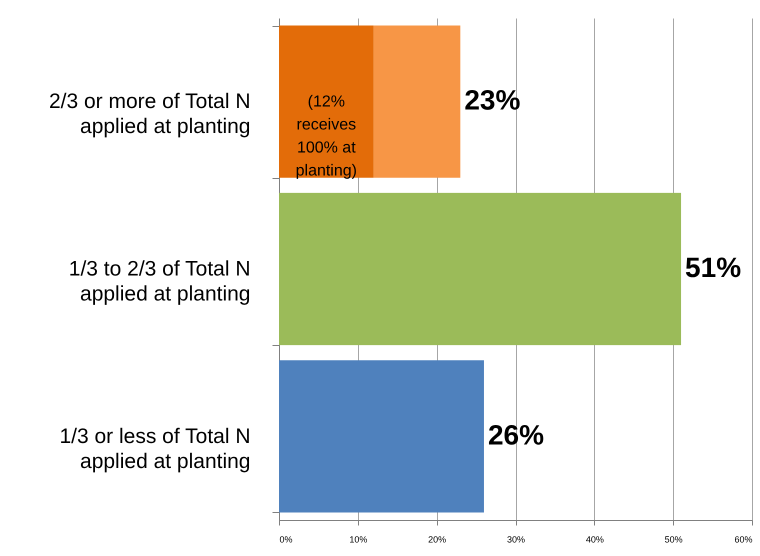  I want to click on annotation: (12% receives 100% at planting), so click(326, 137).